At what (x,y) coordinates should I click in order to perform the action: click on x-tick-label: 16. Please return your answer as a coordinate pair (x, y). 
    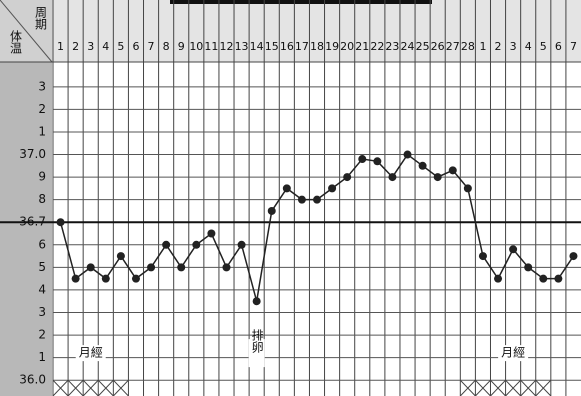
    Looking at the image, I should click on (287, 46).